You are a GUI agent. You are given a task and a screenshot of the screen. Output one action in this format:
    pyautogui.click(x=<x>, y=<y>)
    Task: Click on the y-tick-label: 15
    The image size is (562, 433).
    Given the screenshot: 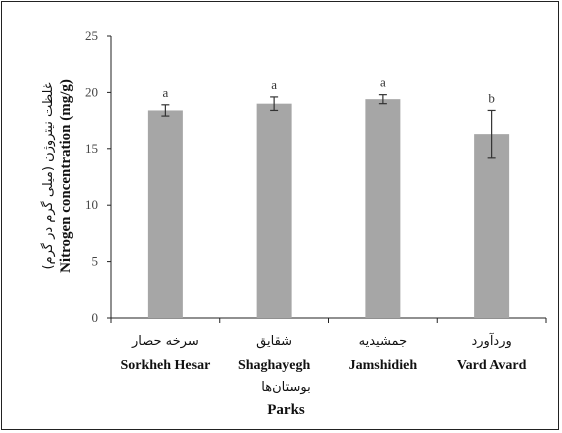 What is the action you would take?
    pyautogui.click(x=91, y=148)
    